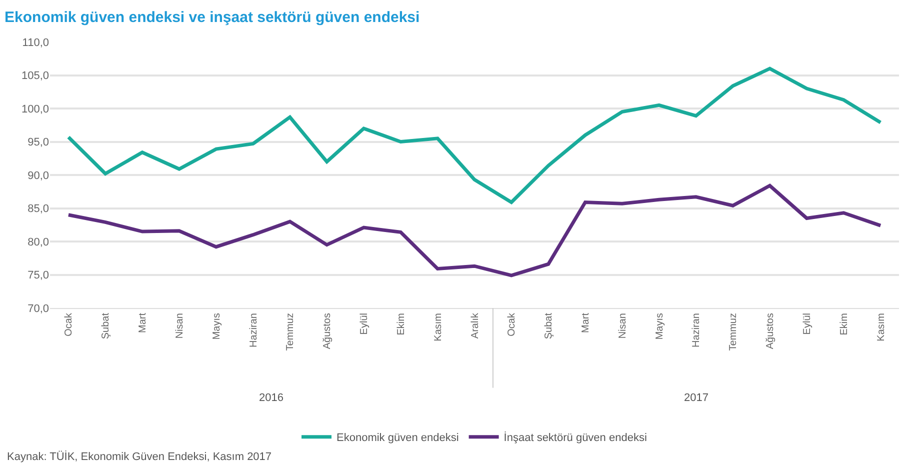  What do you see at coordinates (212, 17) in the screenshot?
I see `chart-title: Ekonomik güven endeksi ve inşaat sektörü güven endeksi` at bounding box center [212, 17].